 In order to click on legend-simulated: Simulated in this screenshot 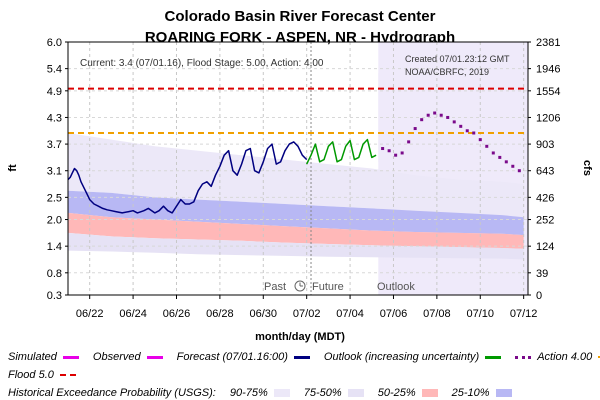, I will do `click(43, 357)`.